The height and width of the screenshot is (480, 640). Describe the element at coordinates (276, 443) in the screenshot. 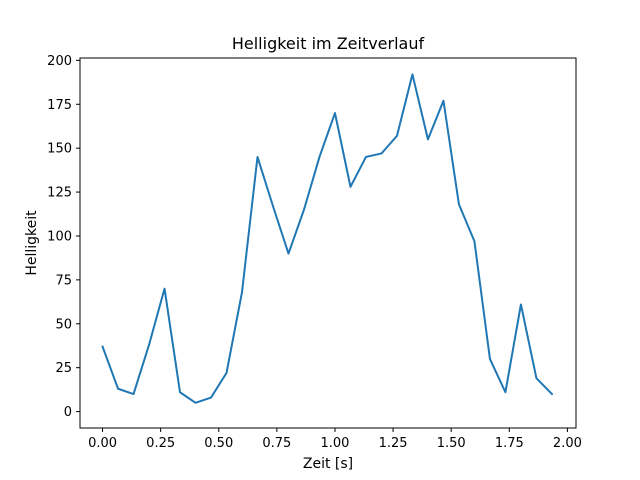

I see `x-tick-label: 0.75` at that location.